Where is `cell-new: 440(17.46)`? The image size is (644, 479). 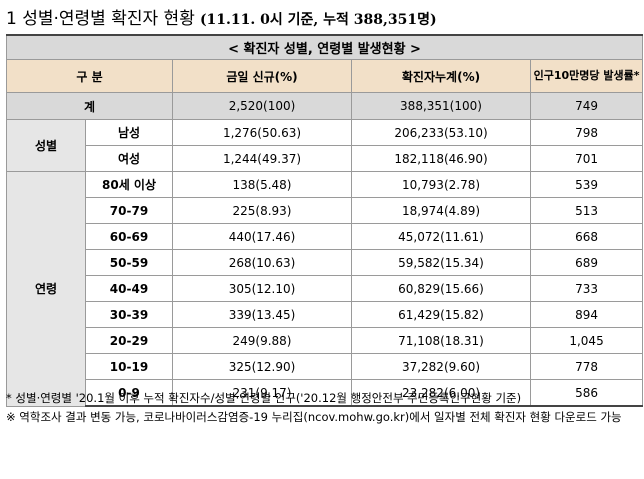 cell-new: 440(17.46) is located at coordinates (262, 236).